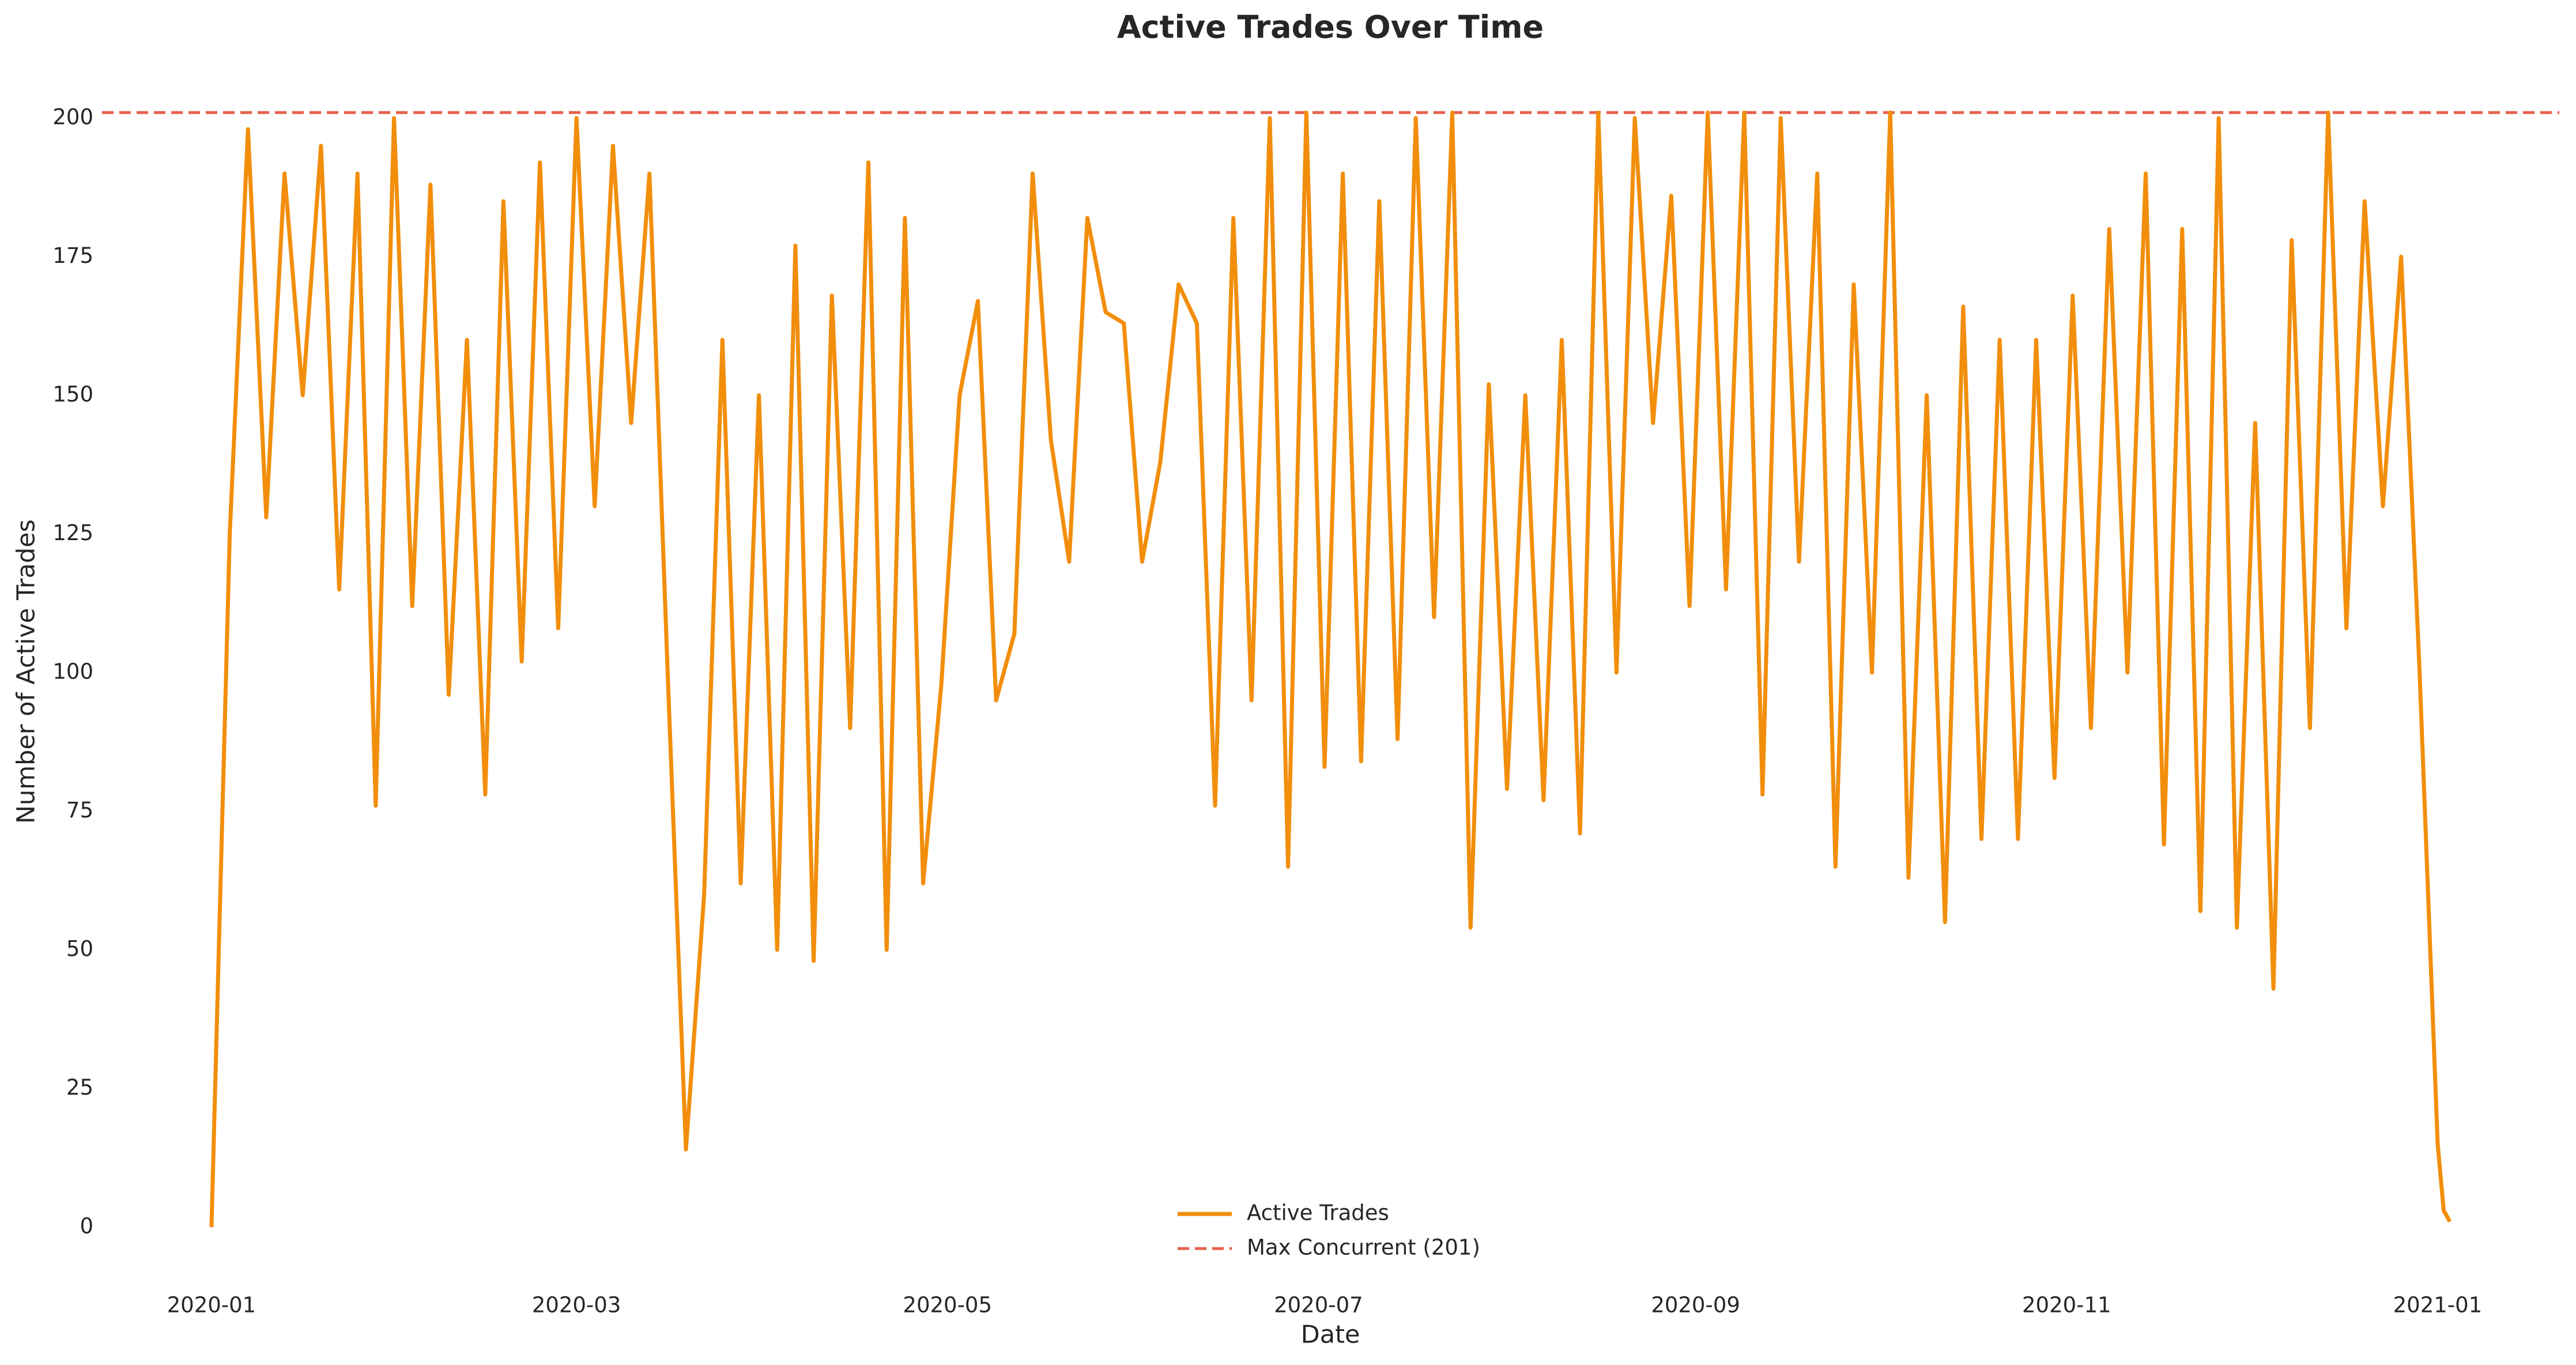  What do you see at coordinates (947, 1306) in the screenshot?
I see `x-tick-label: 2020-05` at bounding box center [947, 1306].